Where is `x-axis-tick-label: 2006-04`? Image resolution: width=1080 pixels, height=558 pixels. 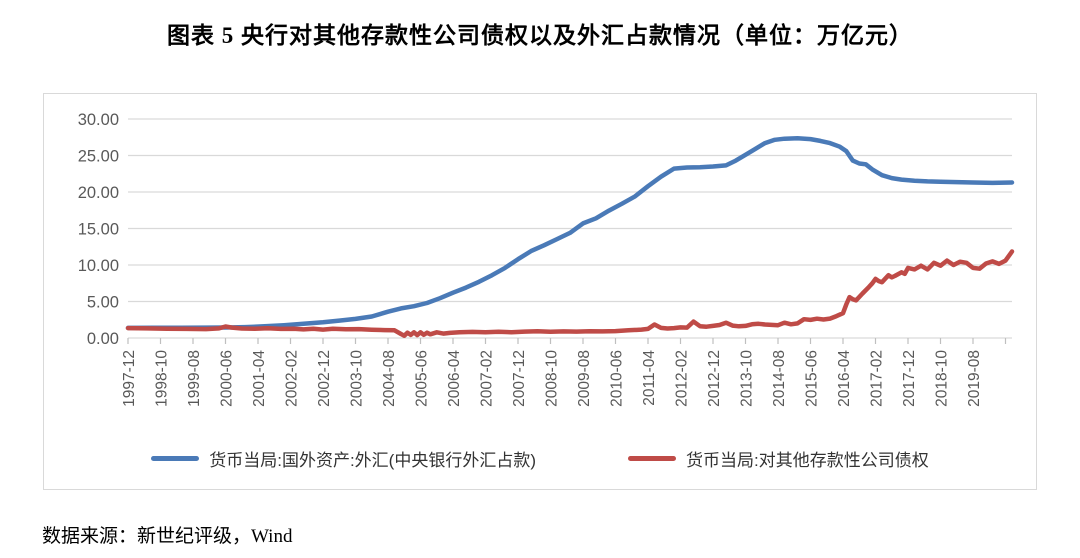
x-axis-tick-label: 2006-04 is located at coordinates (454, 378).